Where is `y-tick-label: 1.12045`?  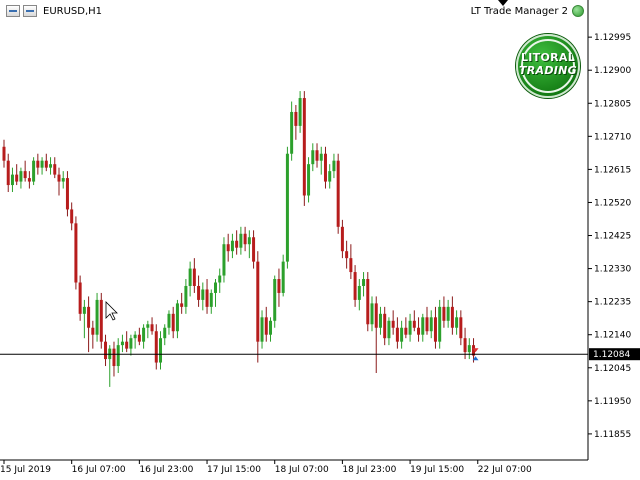
y-tick-label: 1.12045 is located at coordinates (612, 369).